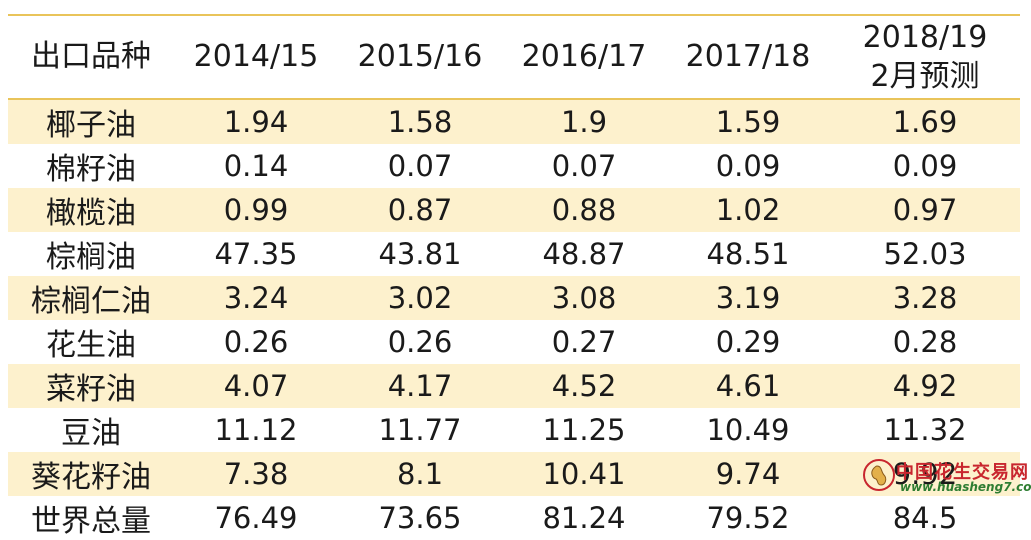  I want to click on column-header-2014-15: 2014/15, so click(256, 56).